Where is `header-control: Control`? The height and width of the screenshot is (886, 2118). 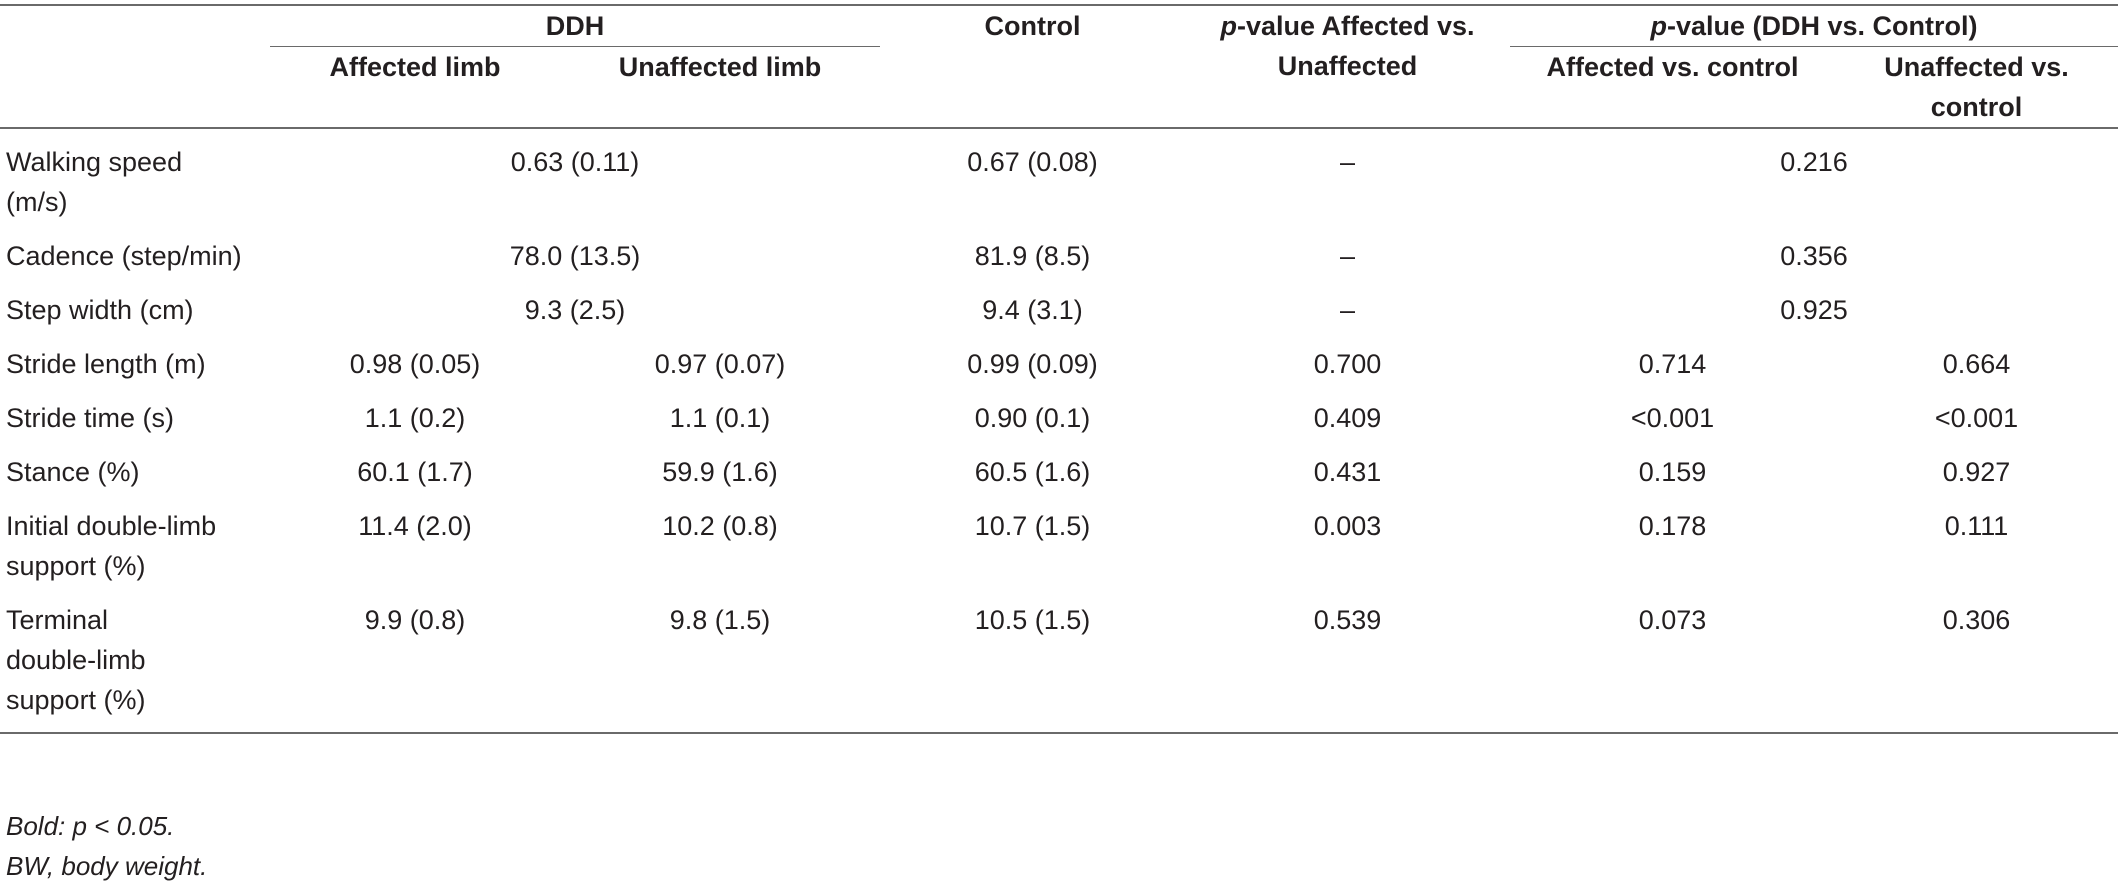 header-control: Control is located at coordinates (1032, 26).